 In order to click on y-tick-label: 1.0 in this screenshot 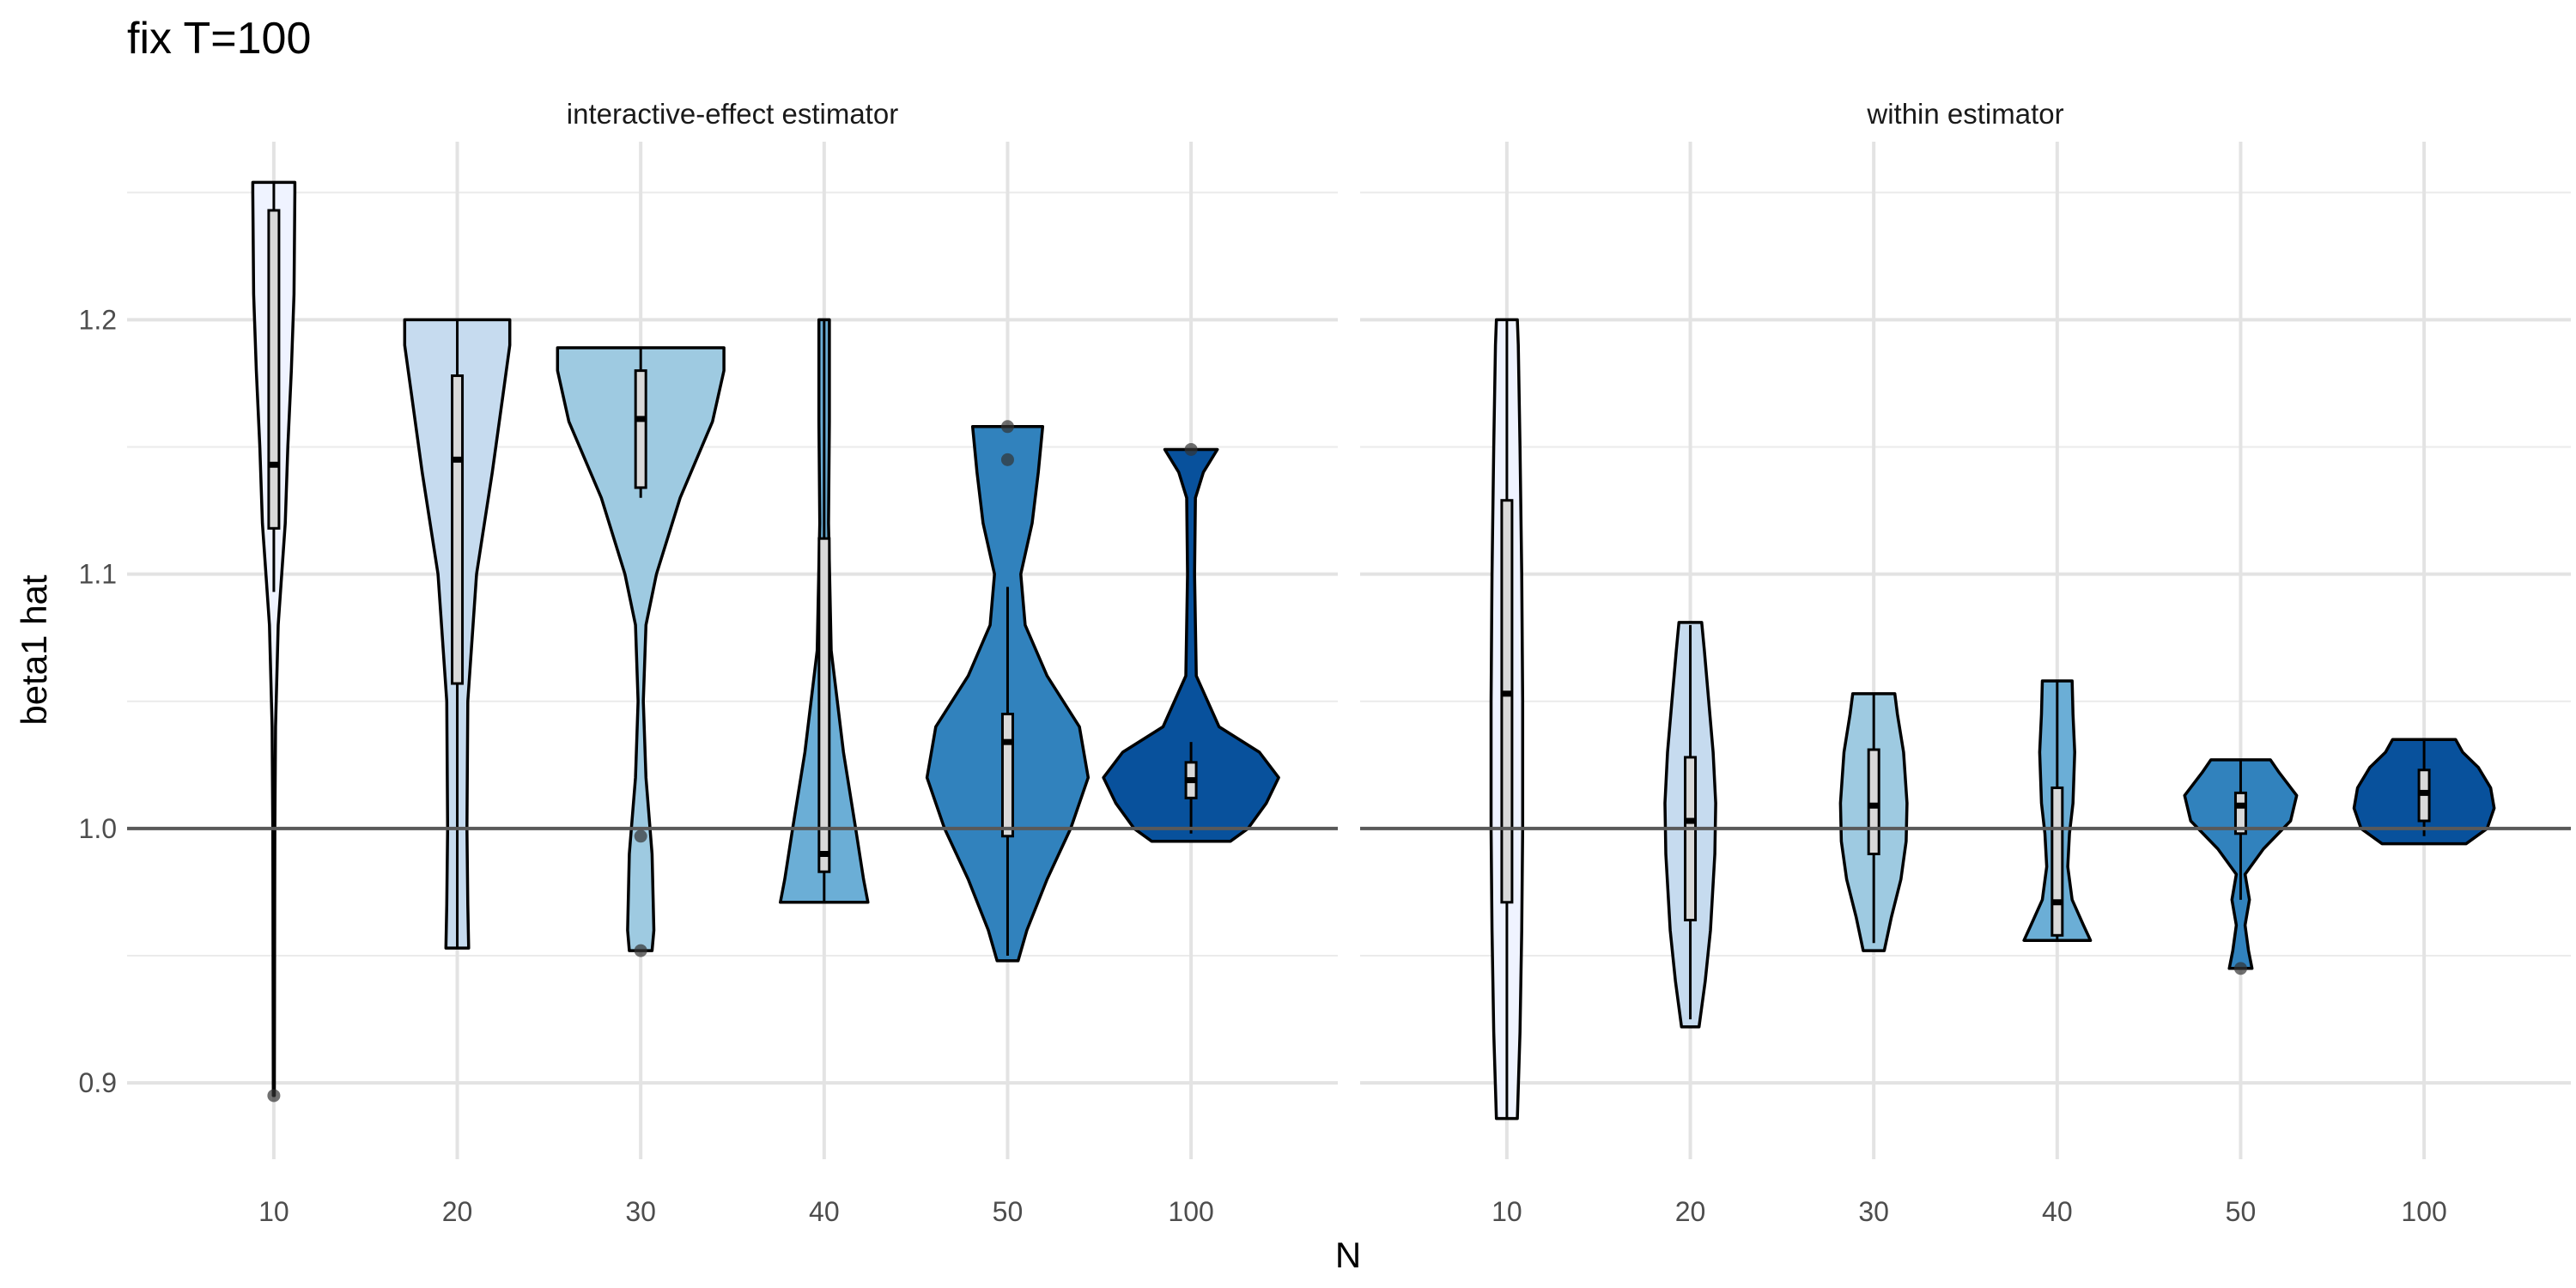, I will do `click(98, 828)`.